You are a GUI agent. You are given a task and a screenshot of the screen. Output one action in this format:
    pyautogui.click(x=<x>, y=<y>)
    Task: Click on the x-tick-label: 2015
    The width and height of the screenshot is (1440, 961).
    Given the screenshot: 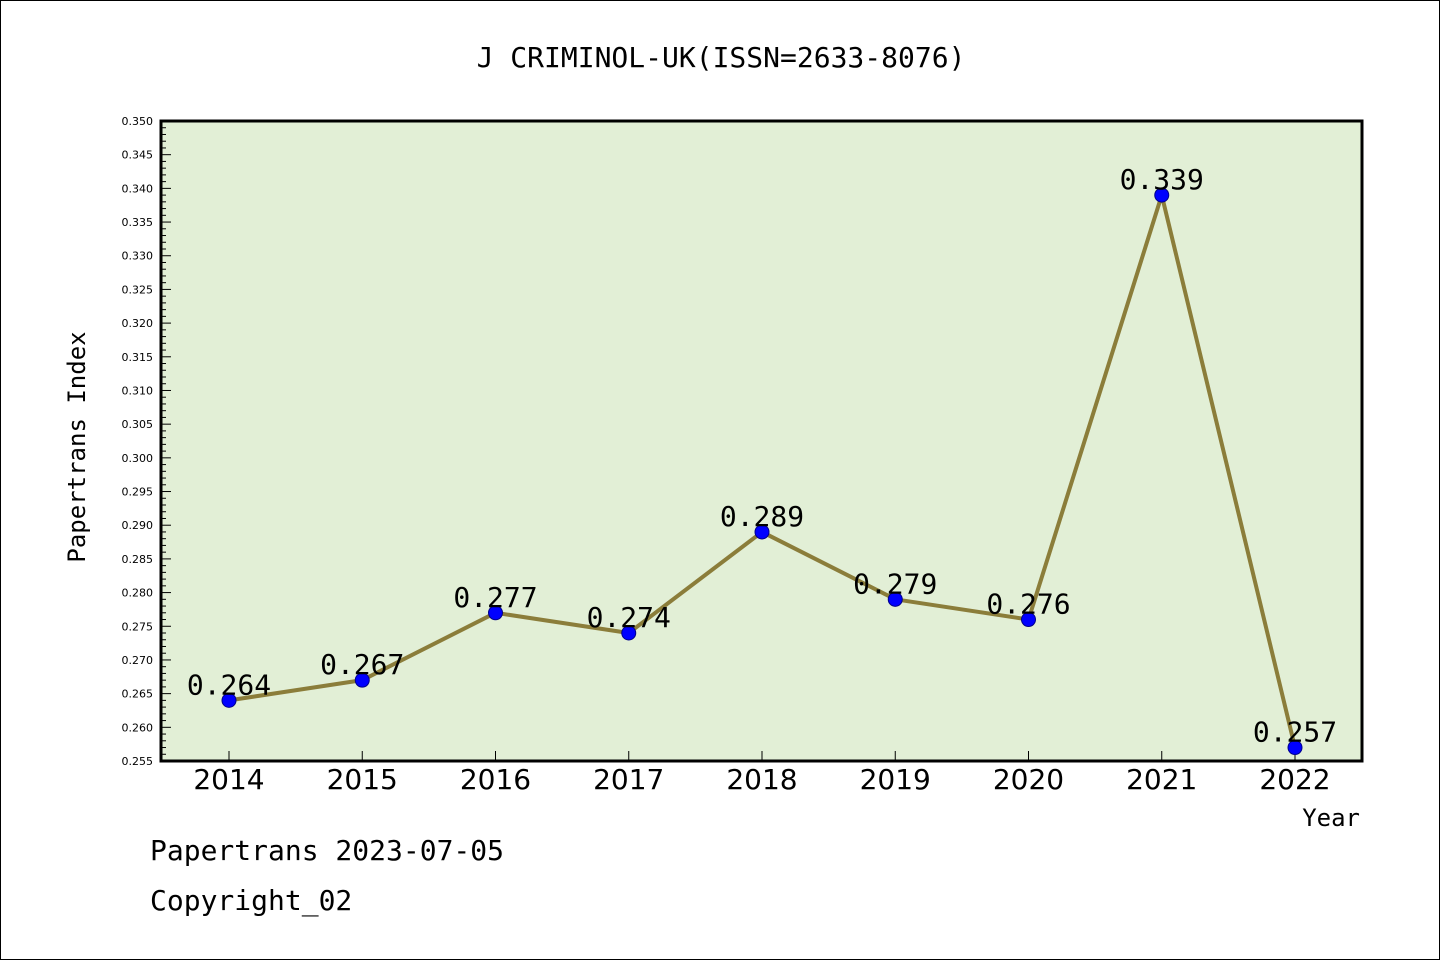 What is the action you would take?
    pyautogui.click(x=362, y=779)
    